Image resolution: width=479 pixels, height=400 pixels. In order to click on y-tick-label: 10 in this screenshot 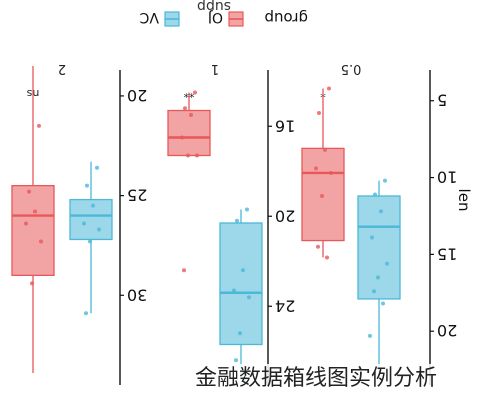, I will do `click(447, 177)`.